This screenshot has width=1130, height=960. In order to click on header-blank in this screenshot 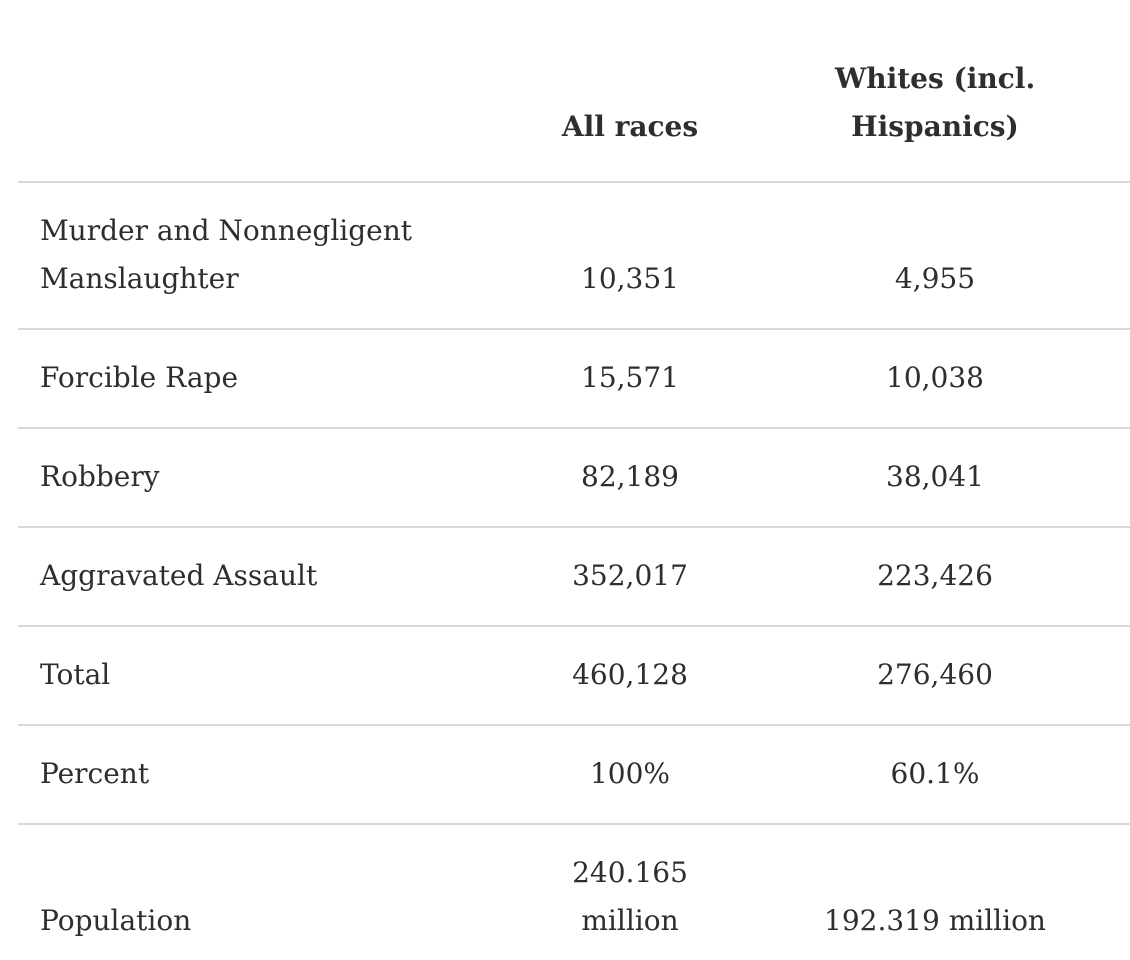, I will do `click(246, 91)`.